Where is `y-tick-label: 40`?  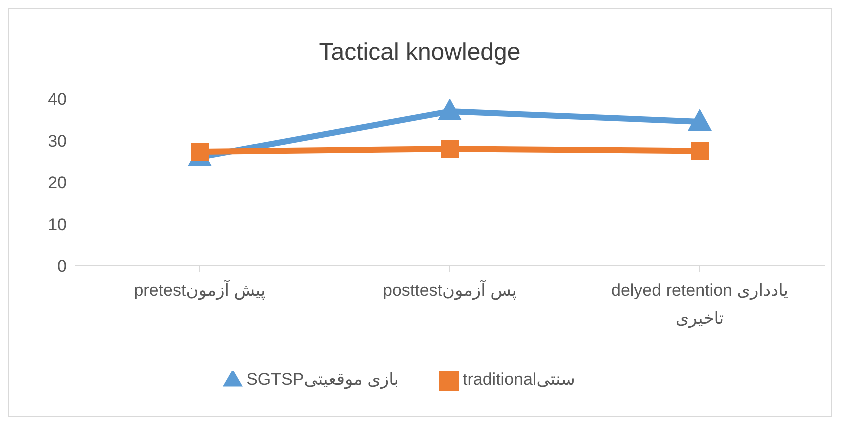 y-tick-label: 40 is located at coordinates (57, 100).